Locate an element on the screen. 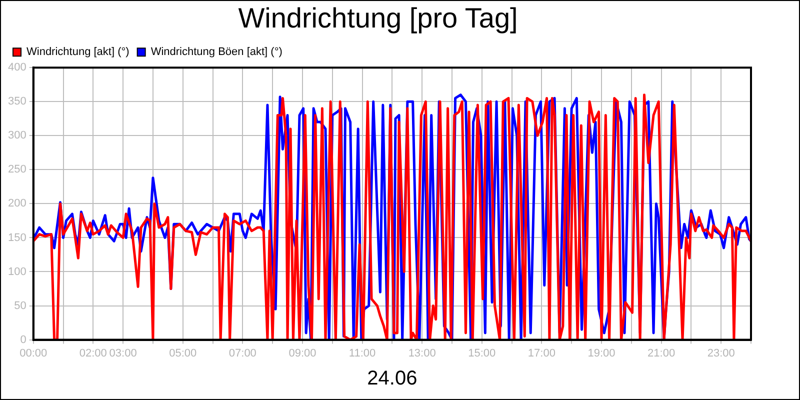  y-tick-label: 100 is located at coordinates (17, 272).